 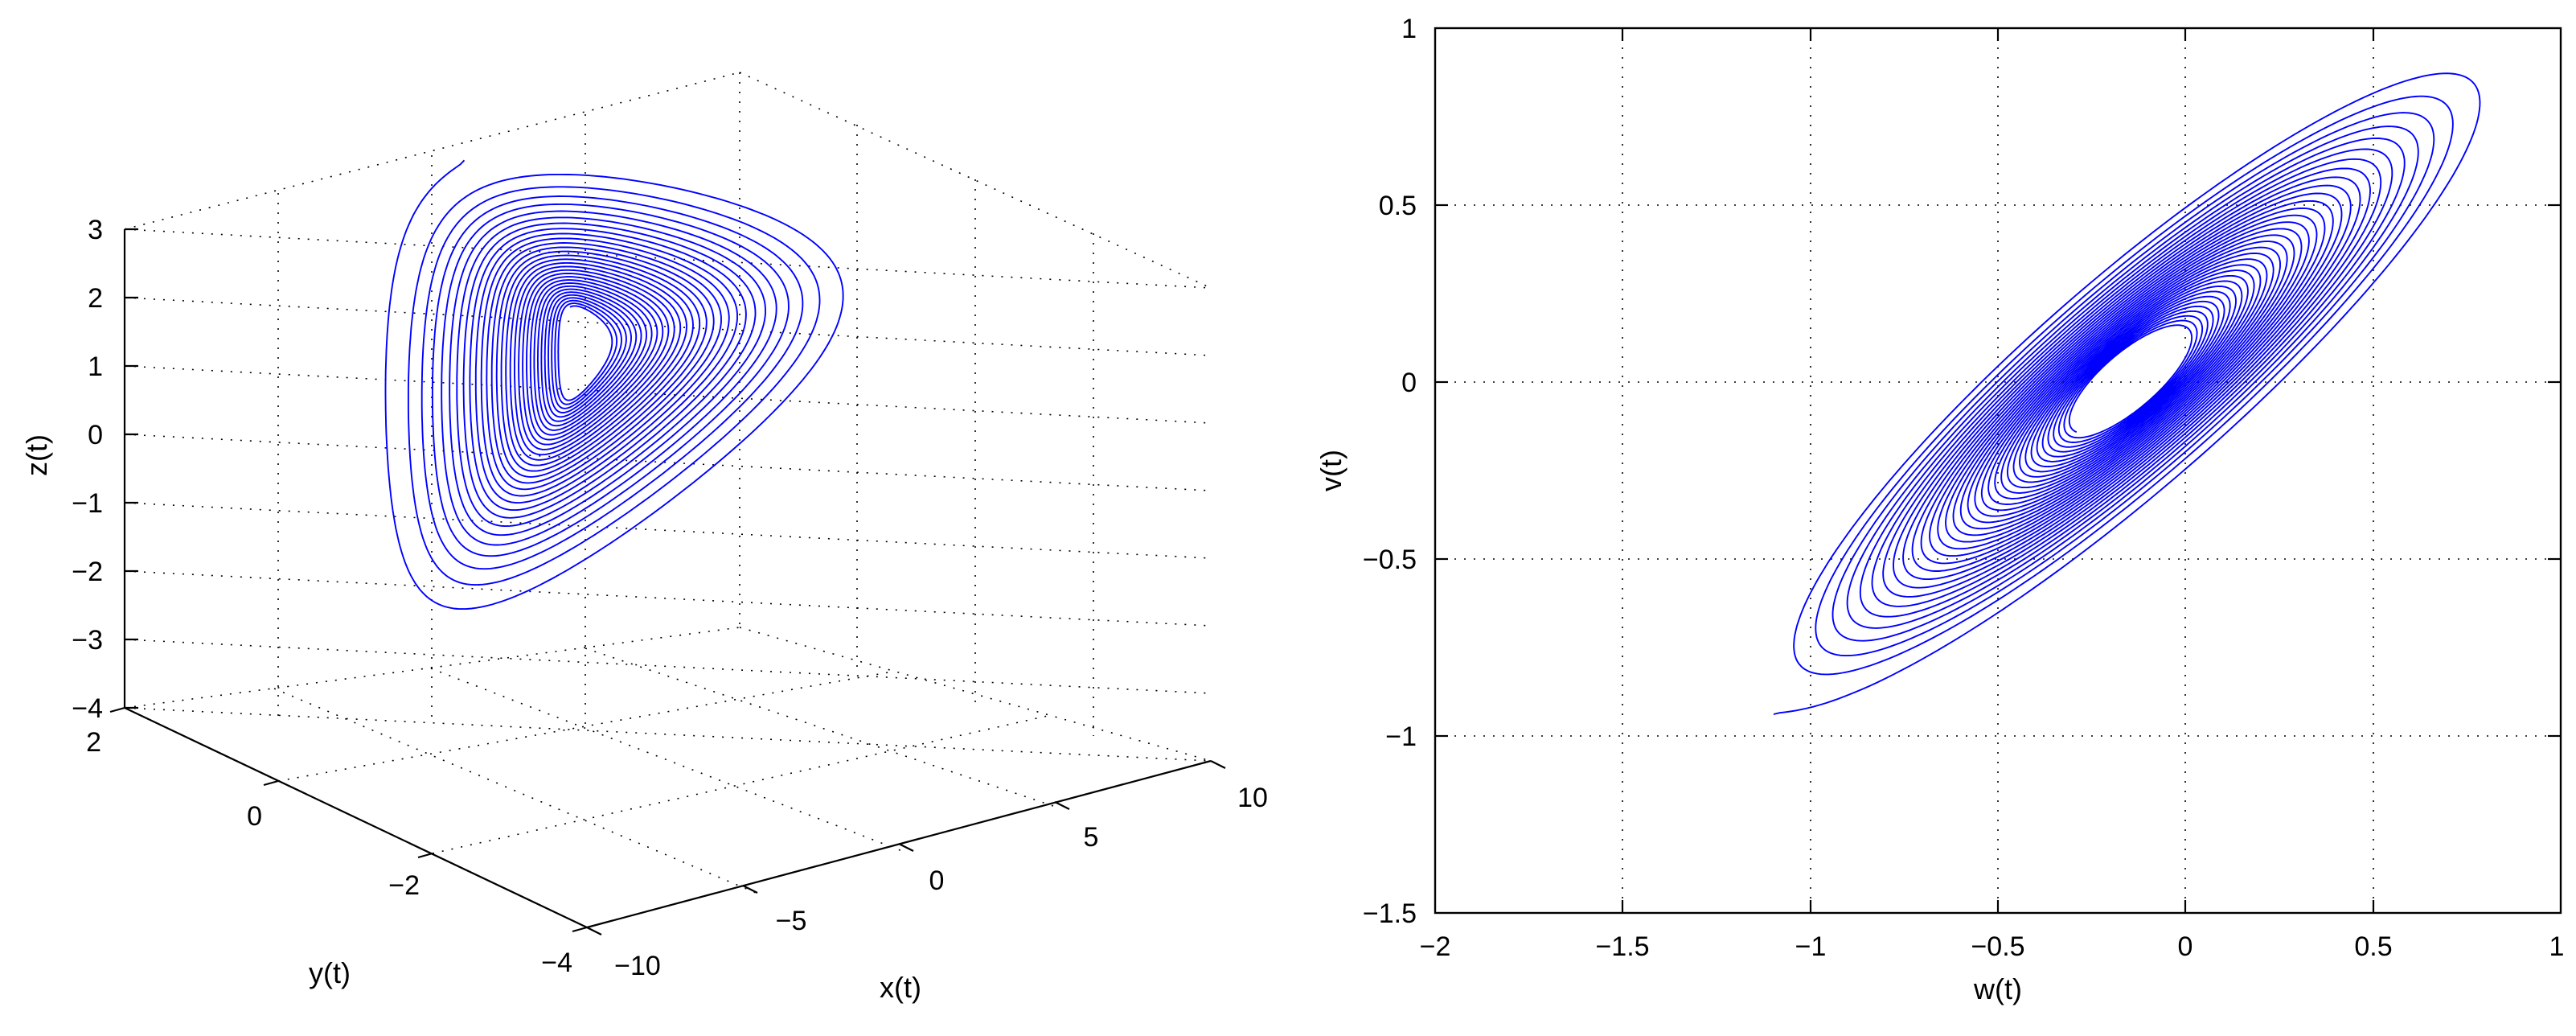 I want to click on y-tick-label: −2, so click(x=404, y=885).